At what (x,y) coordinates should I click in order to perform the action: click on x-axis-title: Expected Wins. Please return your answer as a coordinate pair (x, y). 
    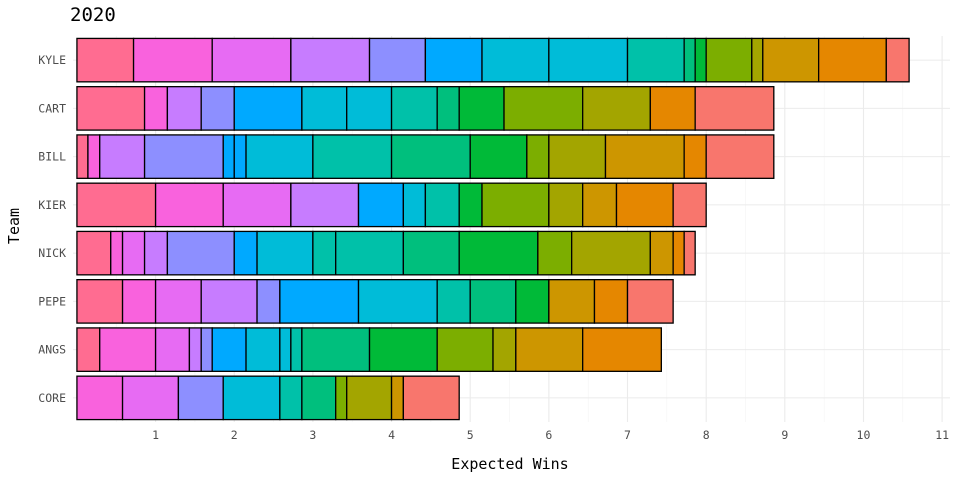
    Looking at the image, I should click on (509, 464).